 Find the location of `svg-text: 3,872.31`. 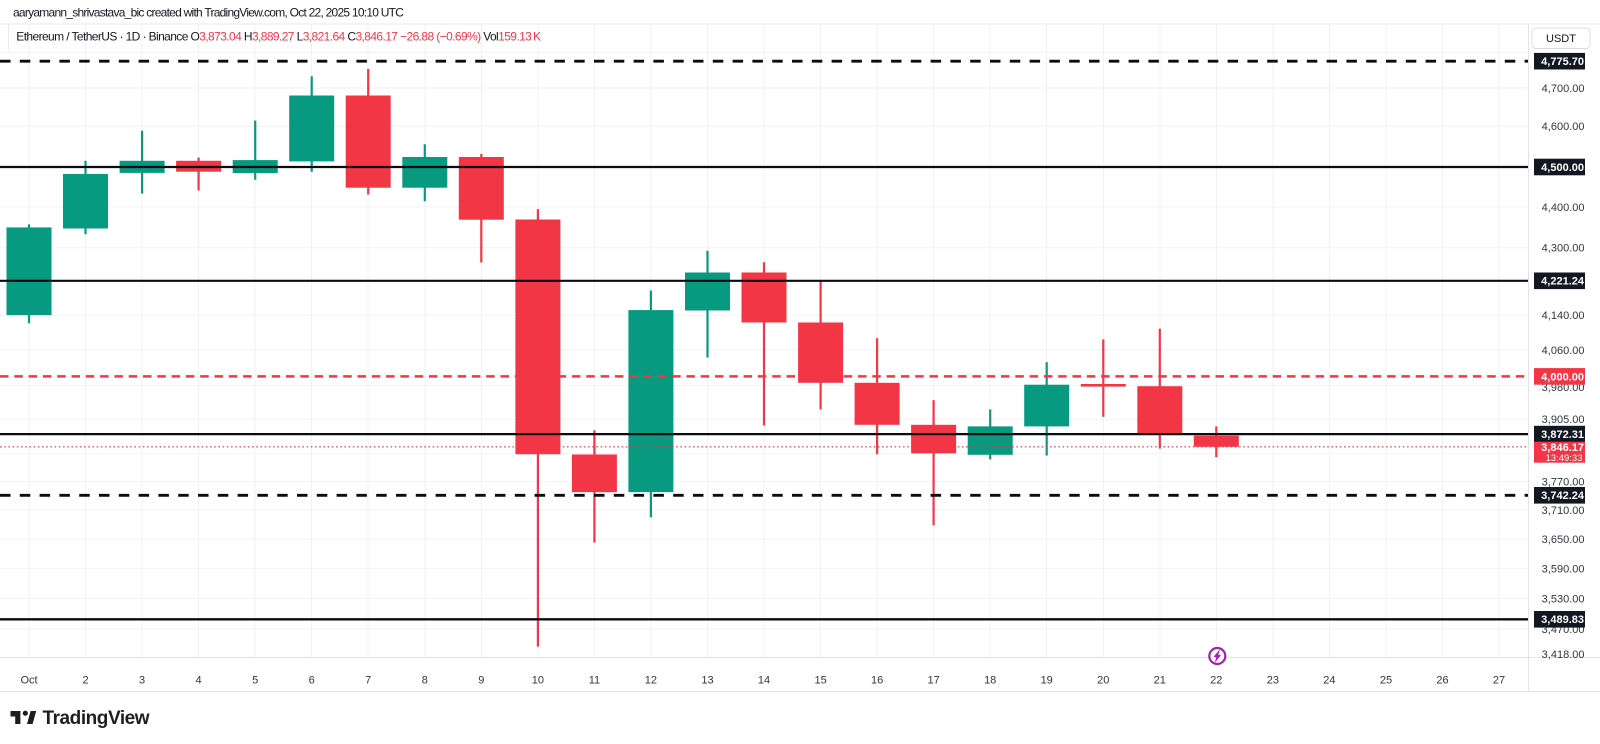

svg-text: 3,872.31 is located at coordinates (1562, 435).